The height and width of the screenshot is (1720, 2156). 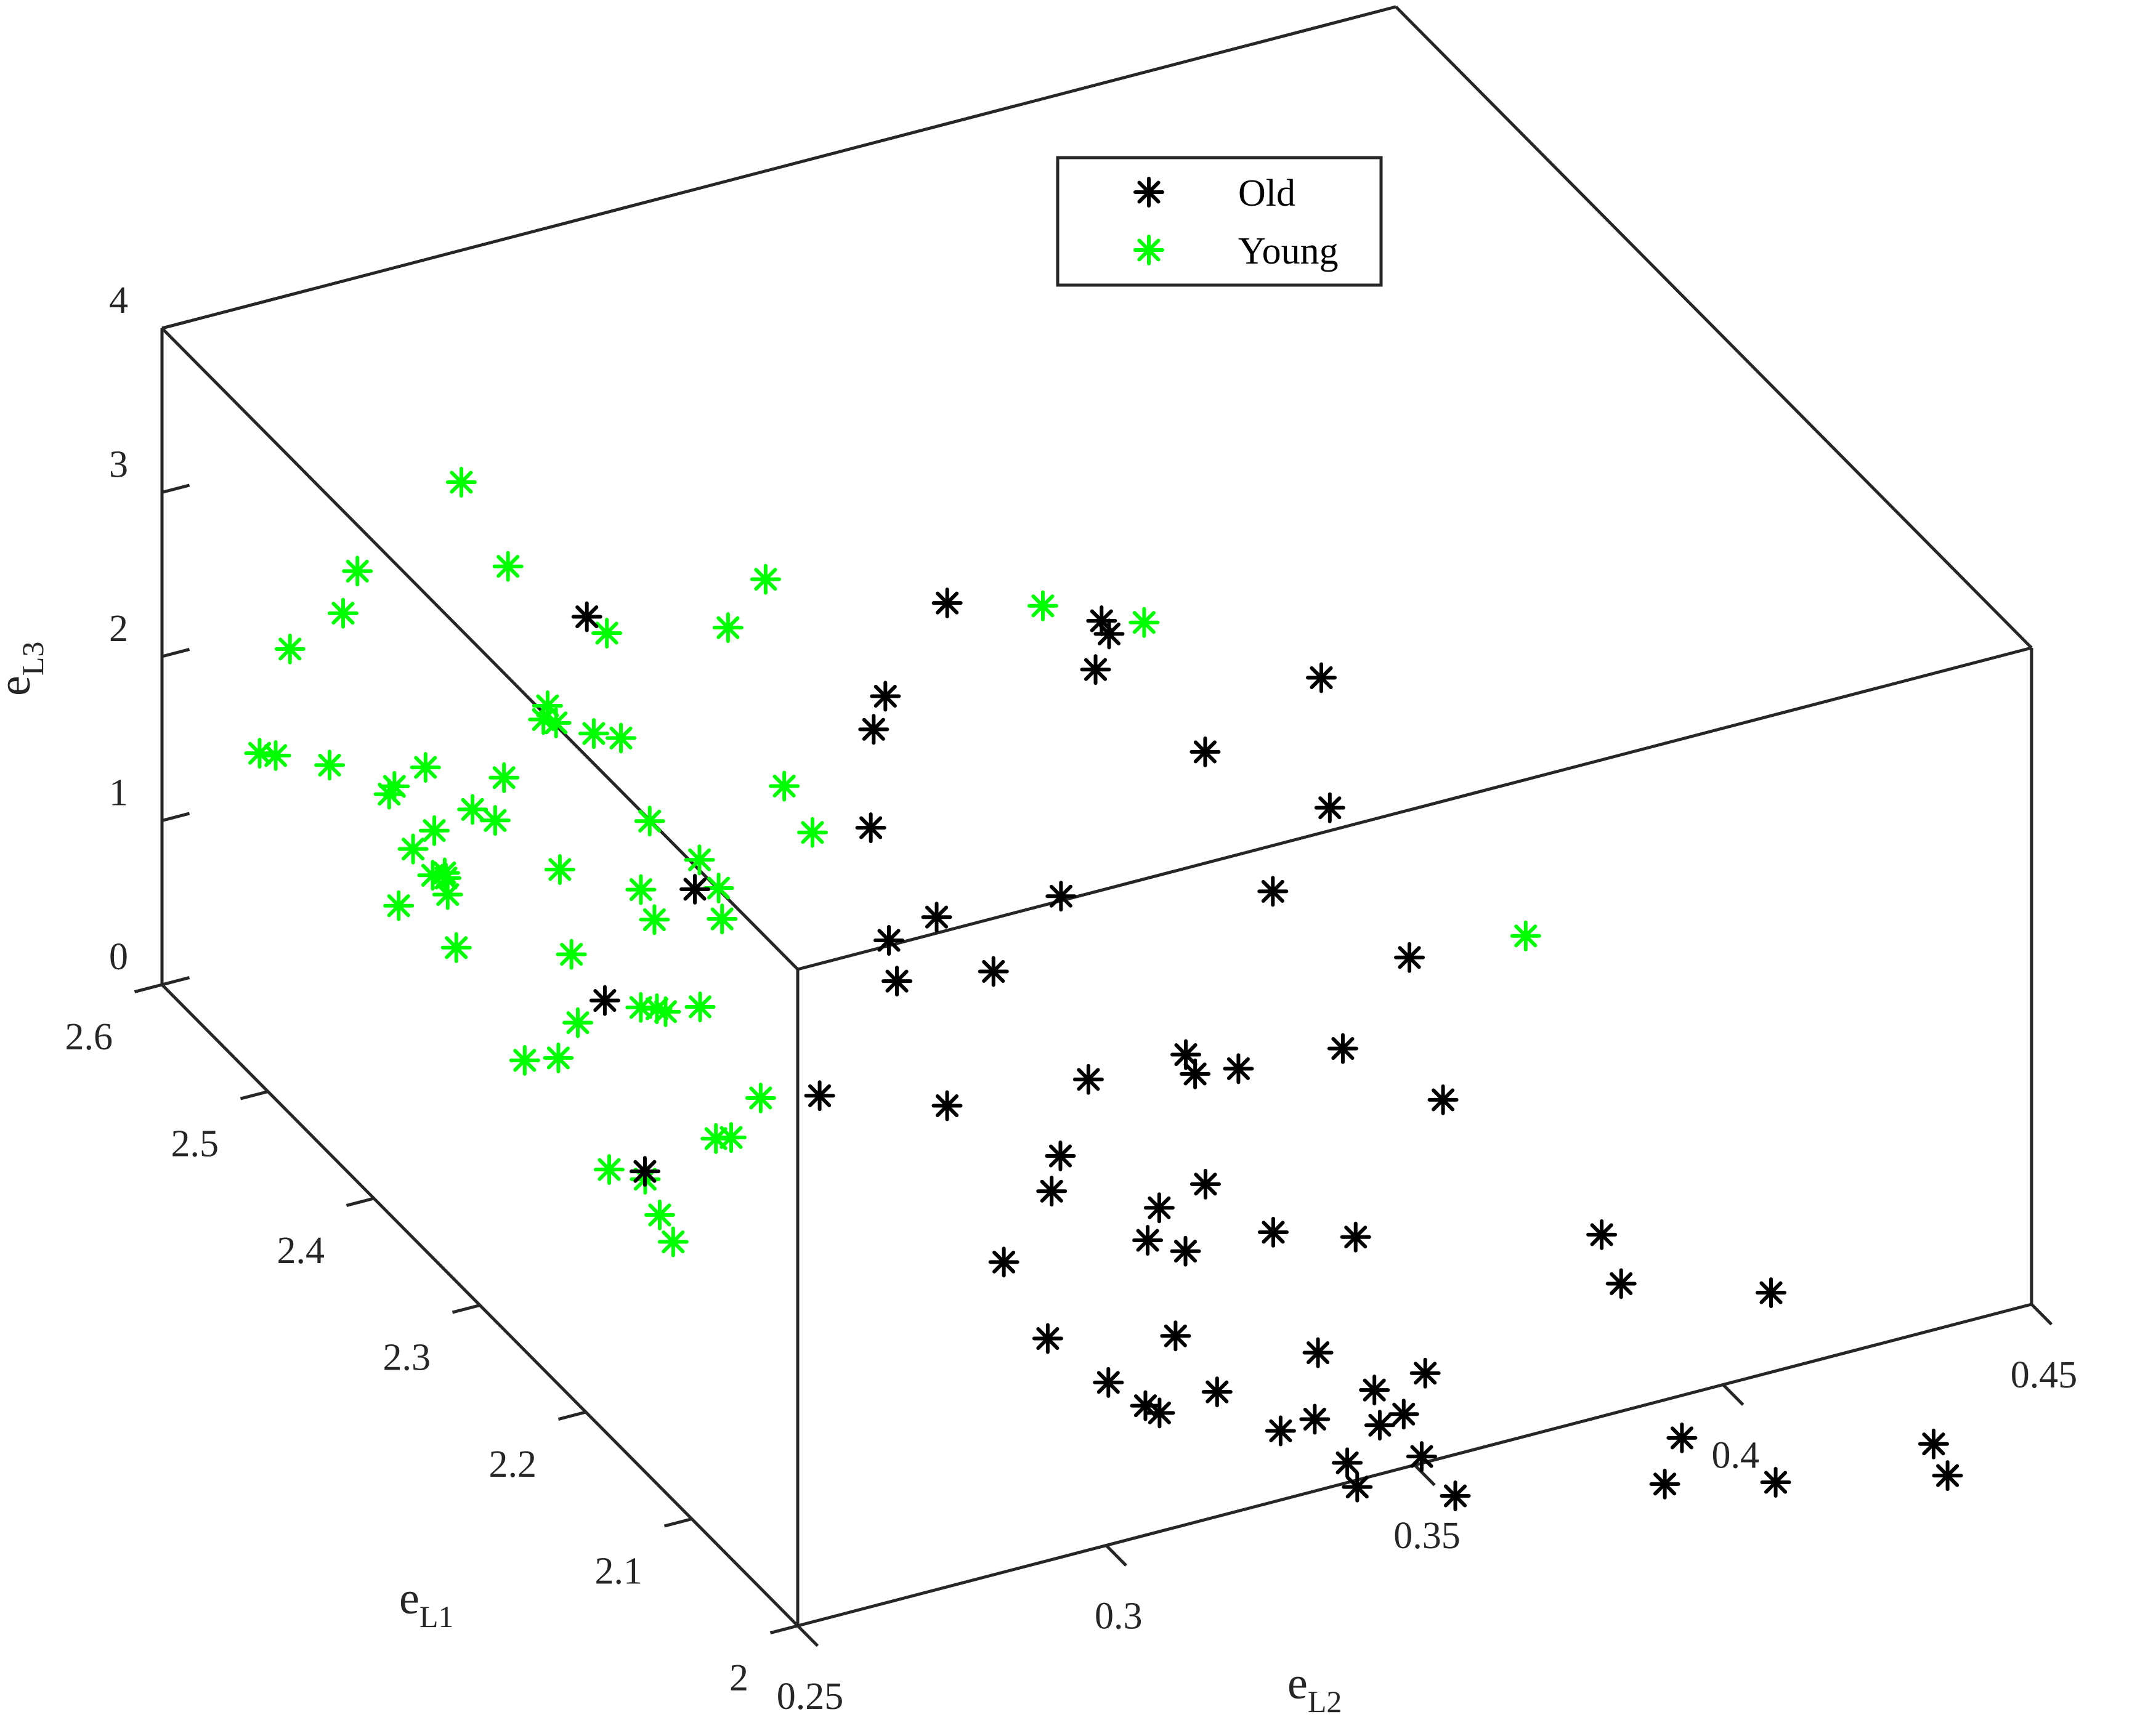 I want to click on x-axis-label: eL2, so click(x=1314, y=1688).